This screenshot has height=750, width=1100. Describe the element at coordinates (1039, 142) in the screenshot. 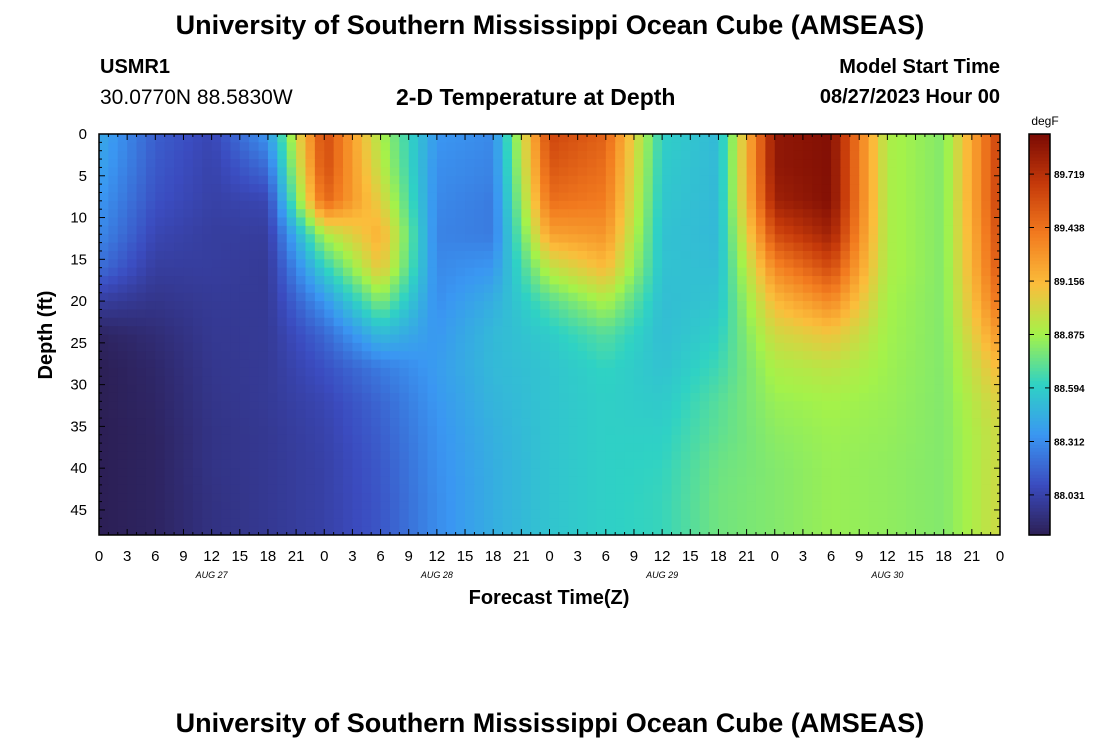

I see `colorbar-strip` at that location.